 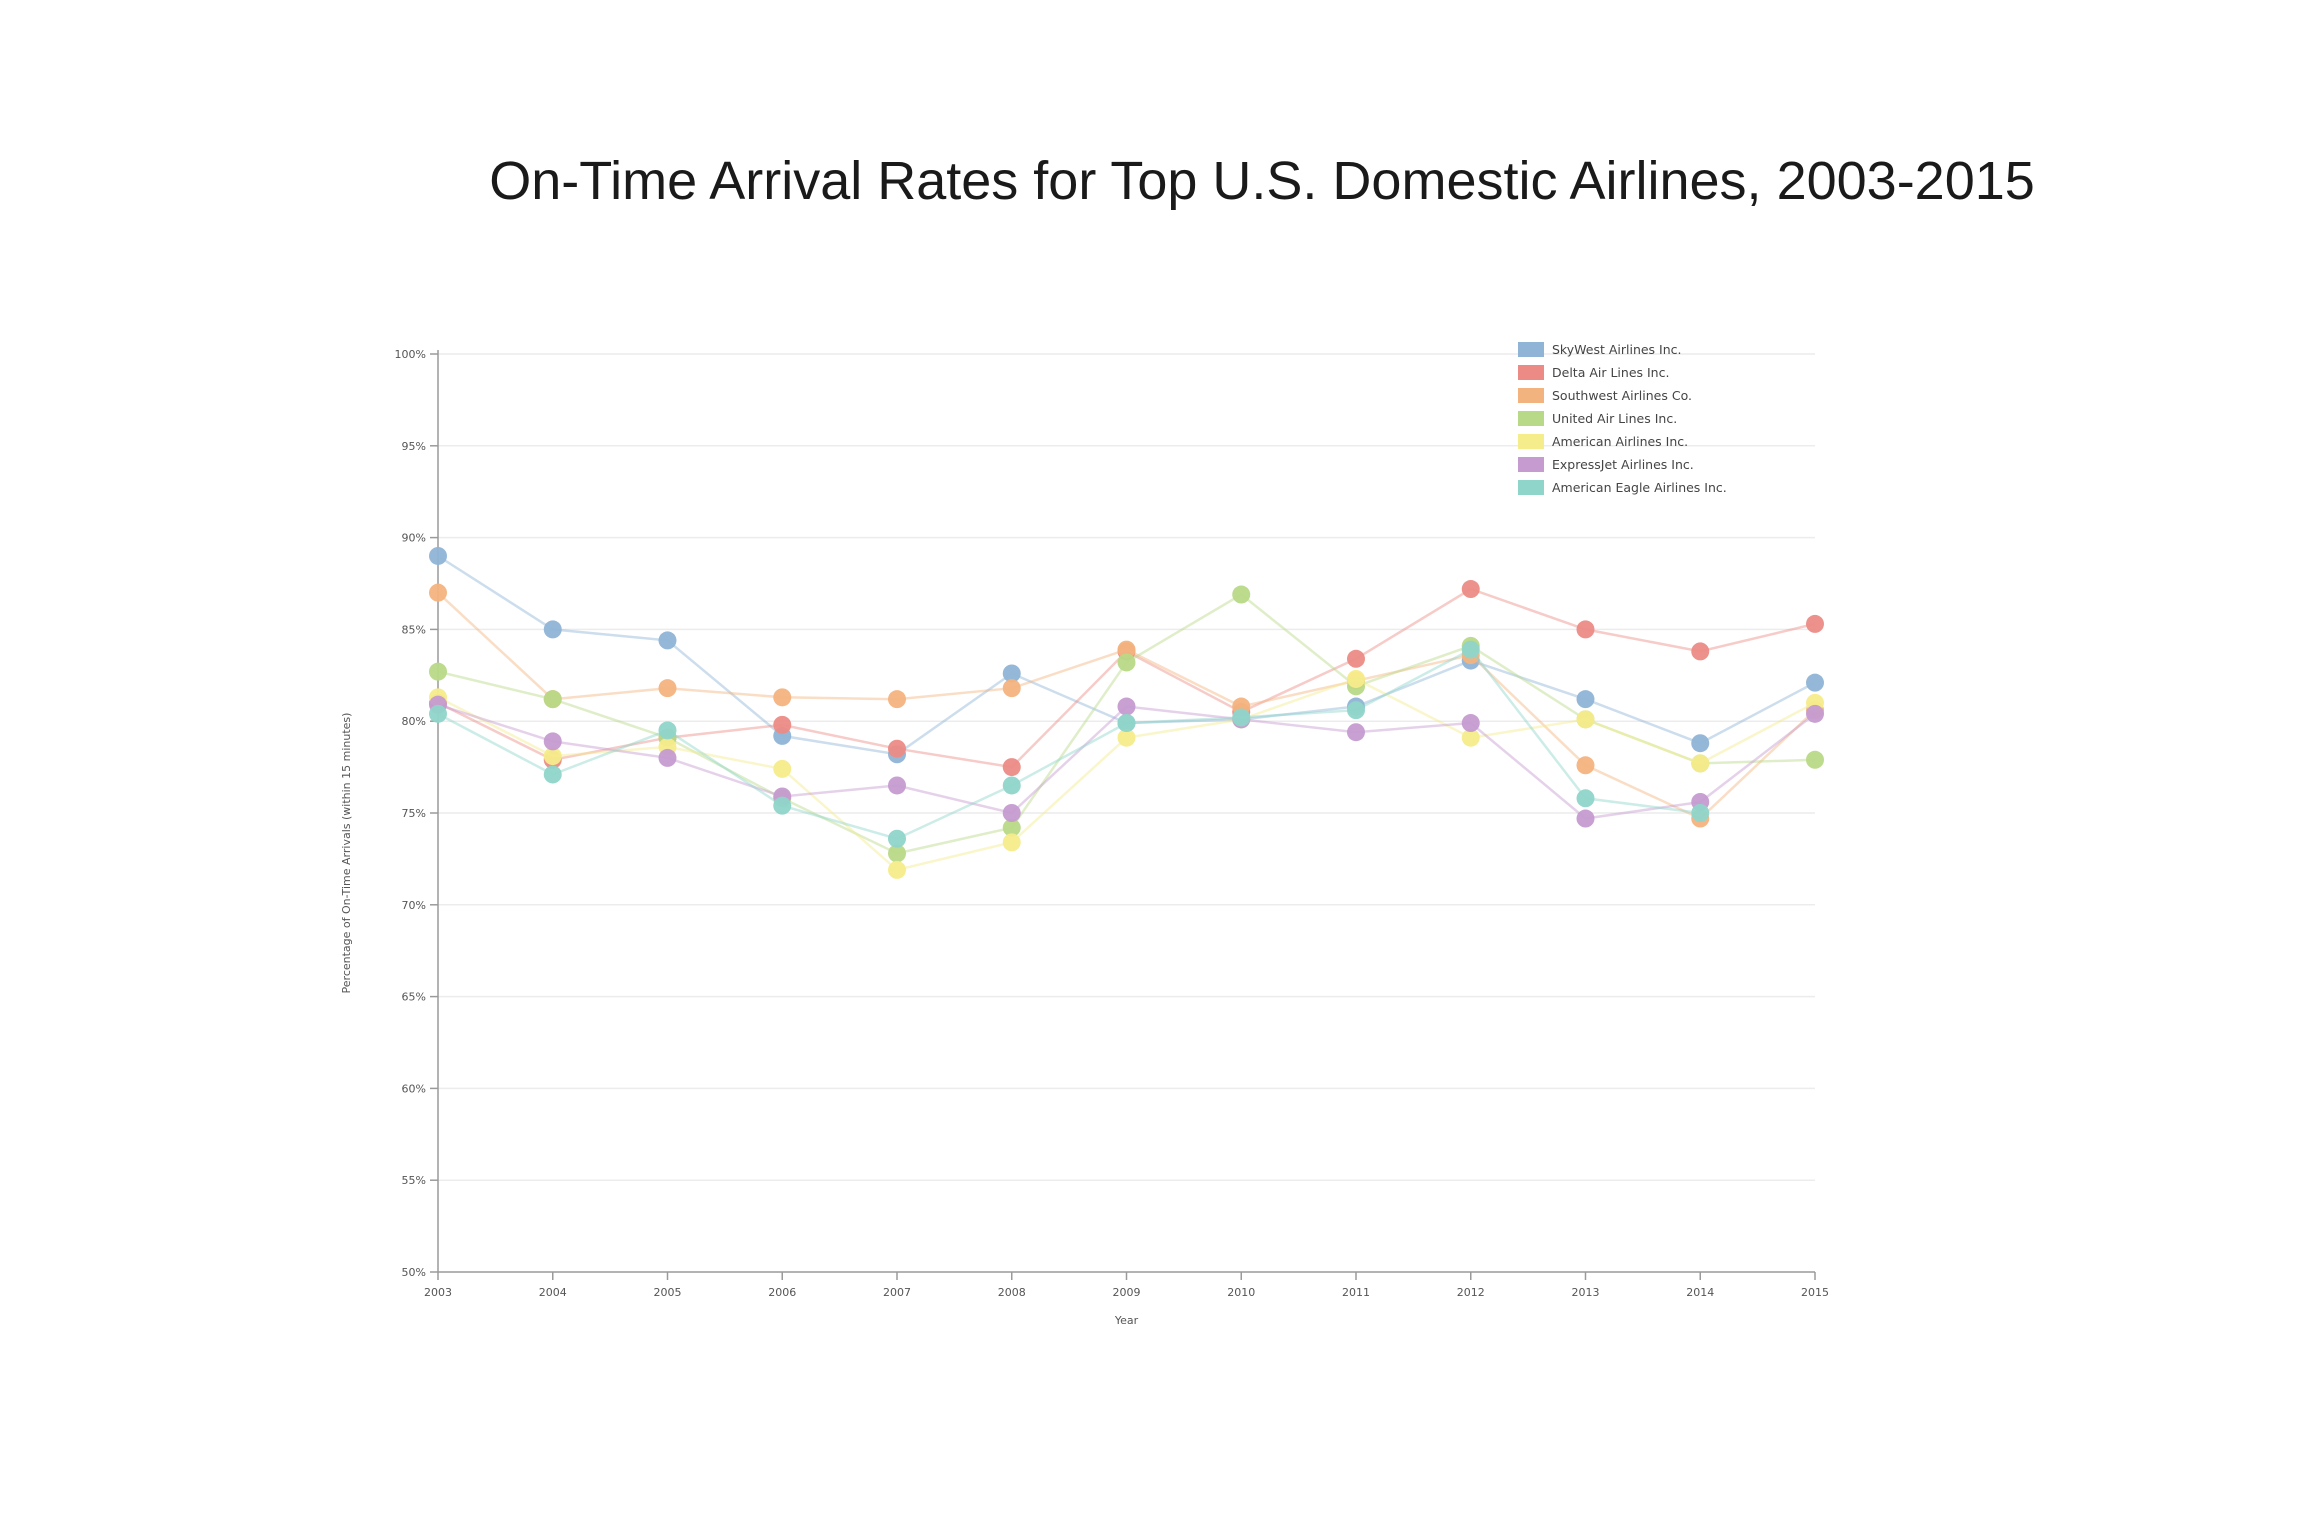 I want to click on y-tick-label: 100%, so click(x=410, y=354).